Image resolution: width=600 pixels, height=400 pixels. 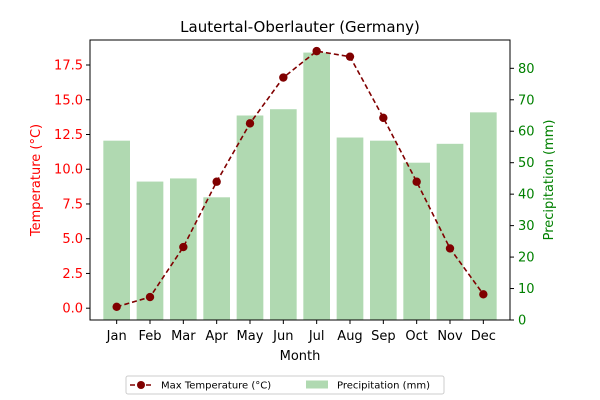 I want to click on temp-point-feb, so click(x=150, y=297).